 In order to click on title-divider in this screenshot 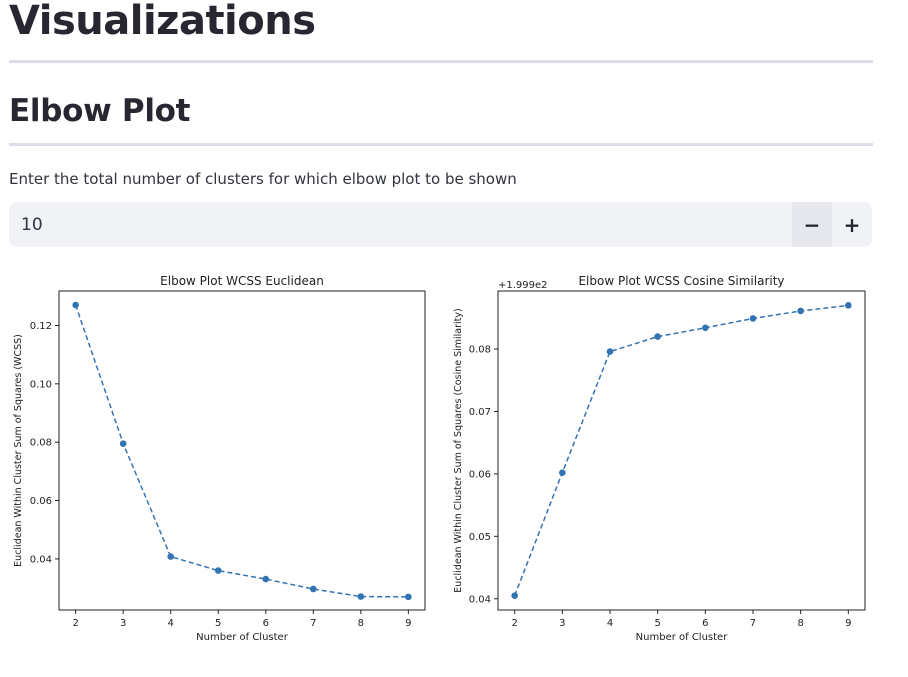, I will do `click(441, 61)`.